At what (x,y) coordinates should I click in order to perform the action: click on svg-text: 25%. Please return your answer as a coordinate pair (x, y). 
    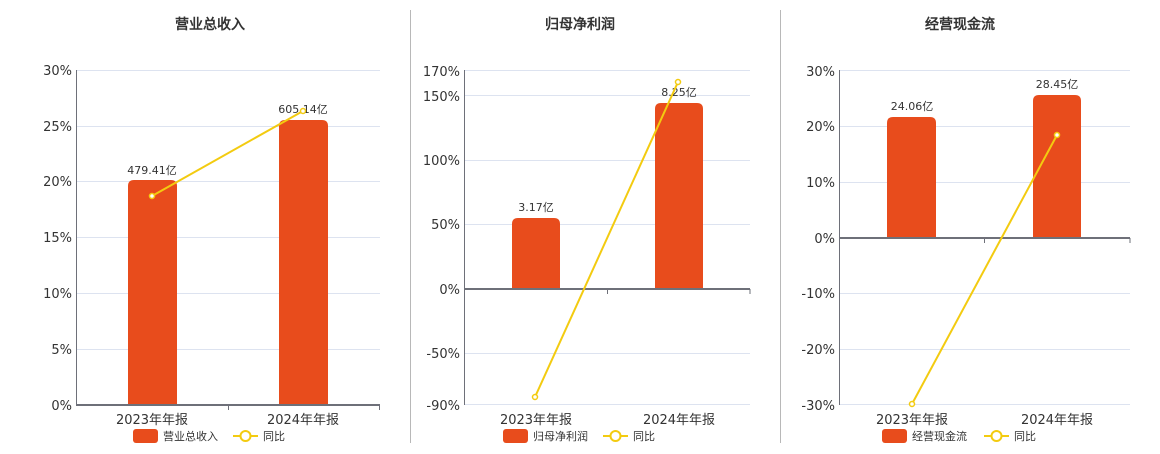
    Looking at the image, I should click on (57, 127).